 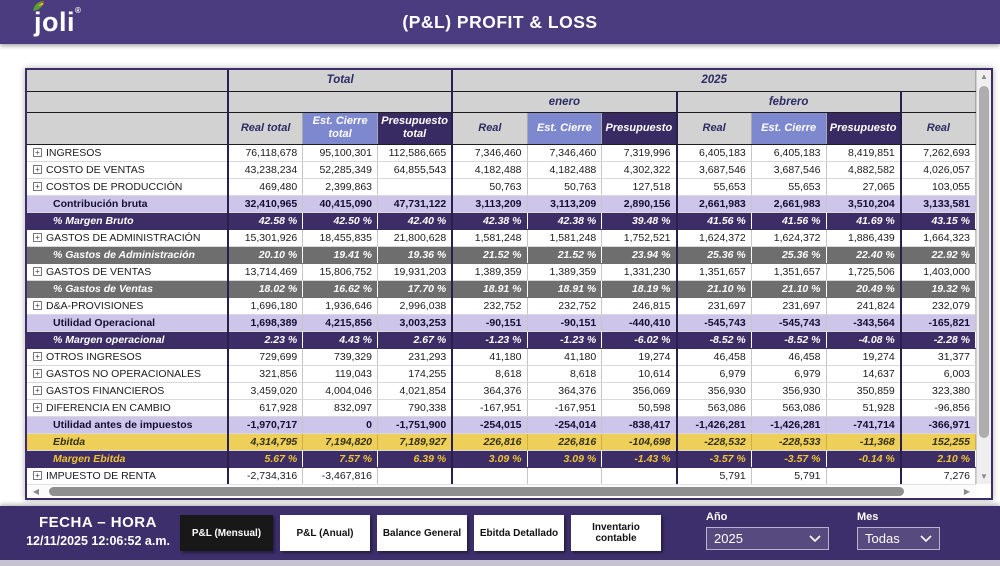 I want to click on table-cell: -366,971, so click(x=937, y=425).